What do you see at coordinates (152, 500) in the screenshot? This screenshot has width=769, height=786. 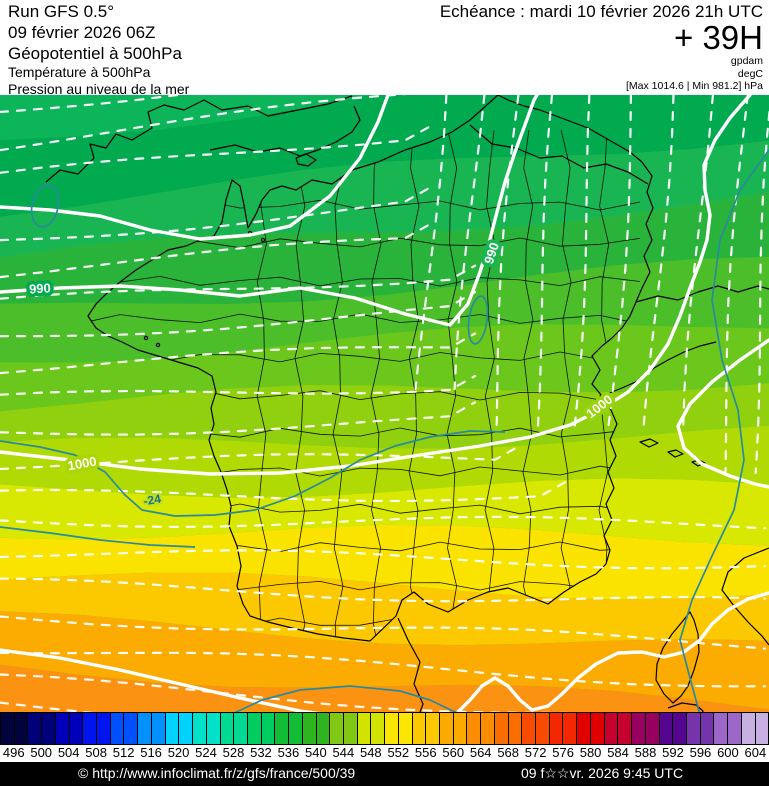 I see `temperature-label: -24` at bounding box center [152, 500].